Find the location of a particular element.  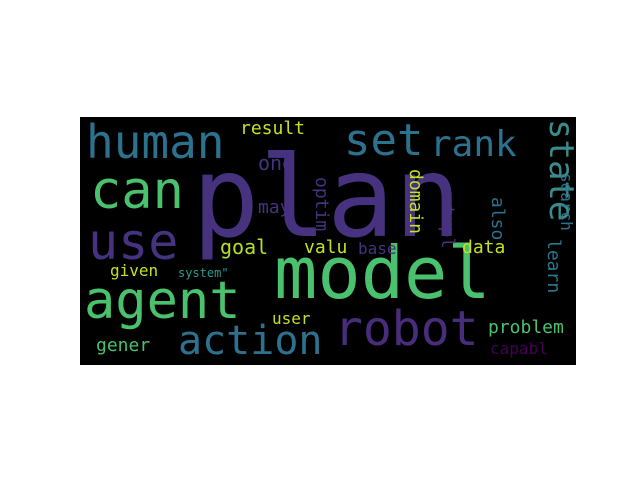

word-valu: valu is located at coordinates (326, 247).